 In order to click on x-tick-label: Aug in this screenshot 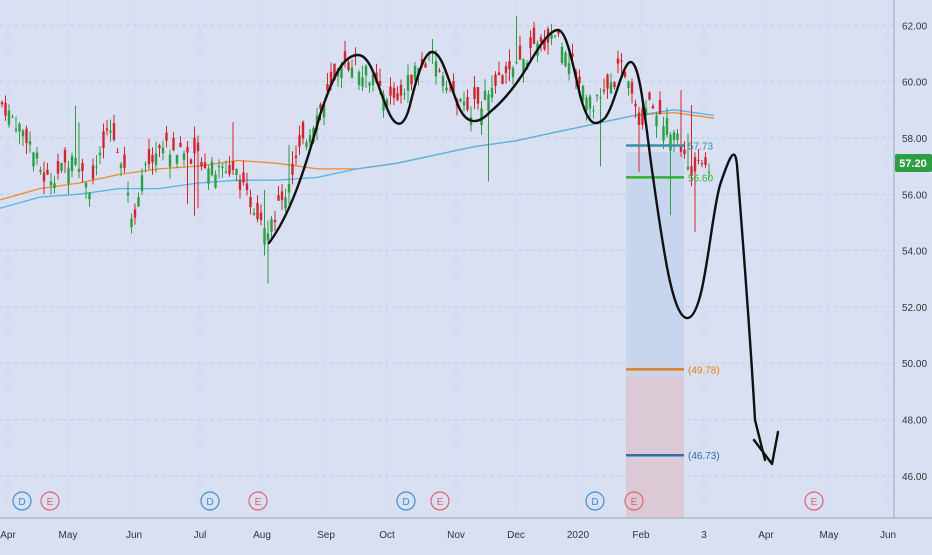, I will do `click(262, 535)`.